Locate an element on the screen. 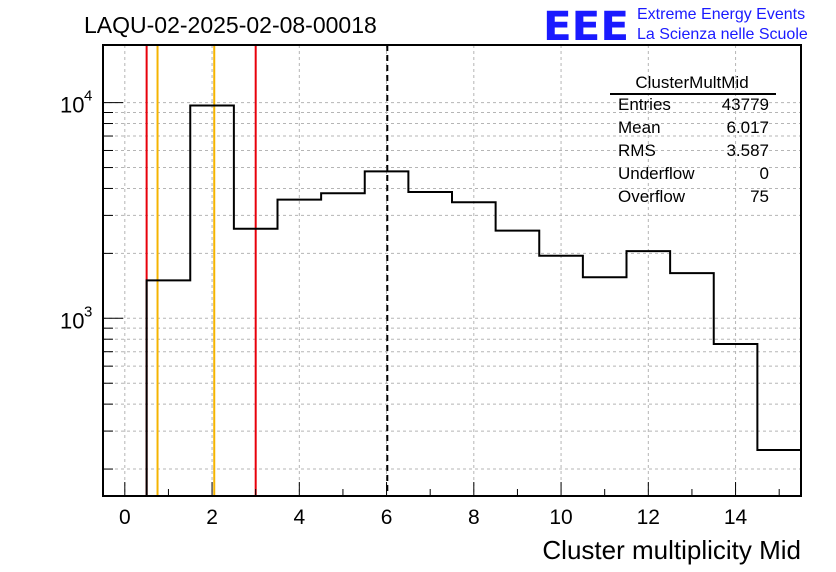  x-tick-label: 4 is located at coordinates (299, 517).